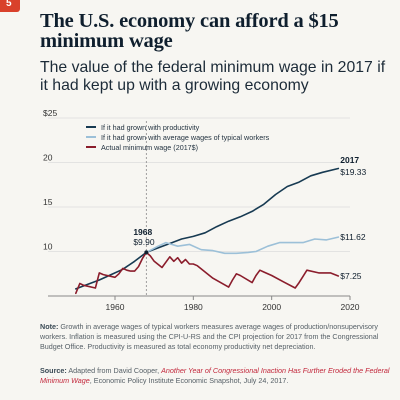 The height and width of the screenshot is (400, 400). Describe the element at coordinates (353, 237) in the screenshot. I see `annotation-wages-value: $11.62` at that location.